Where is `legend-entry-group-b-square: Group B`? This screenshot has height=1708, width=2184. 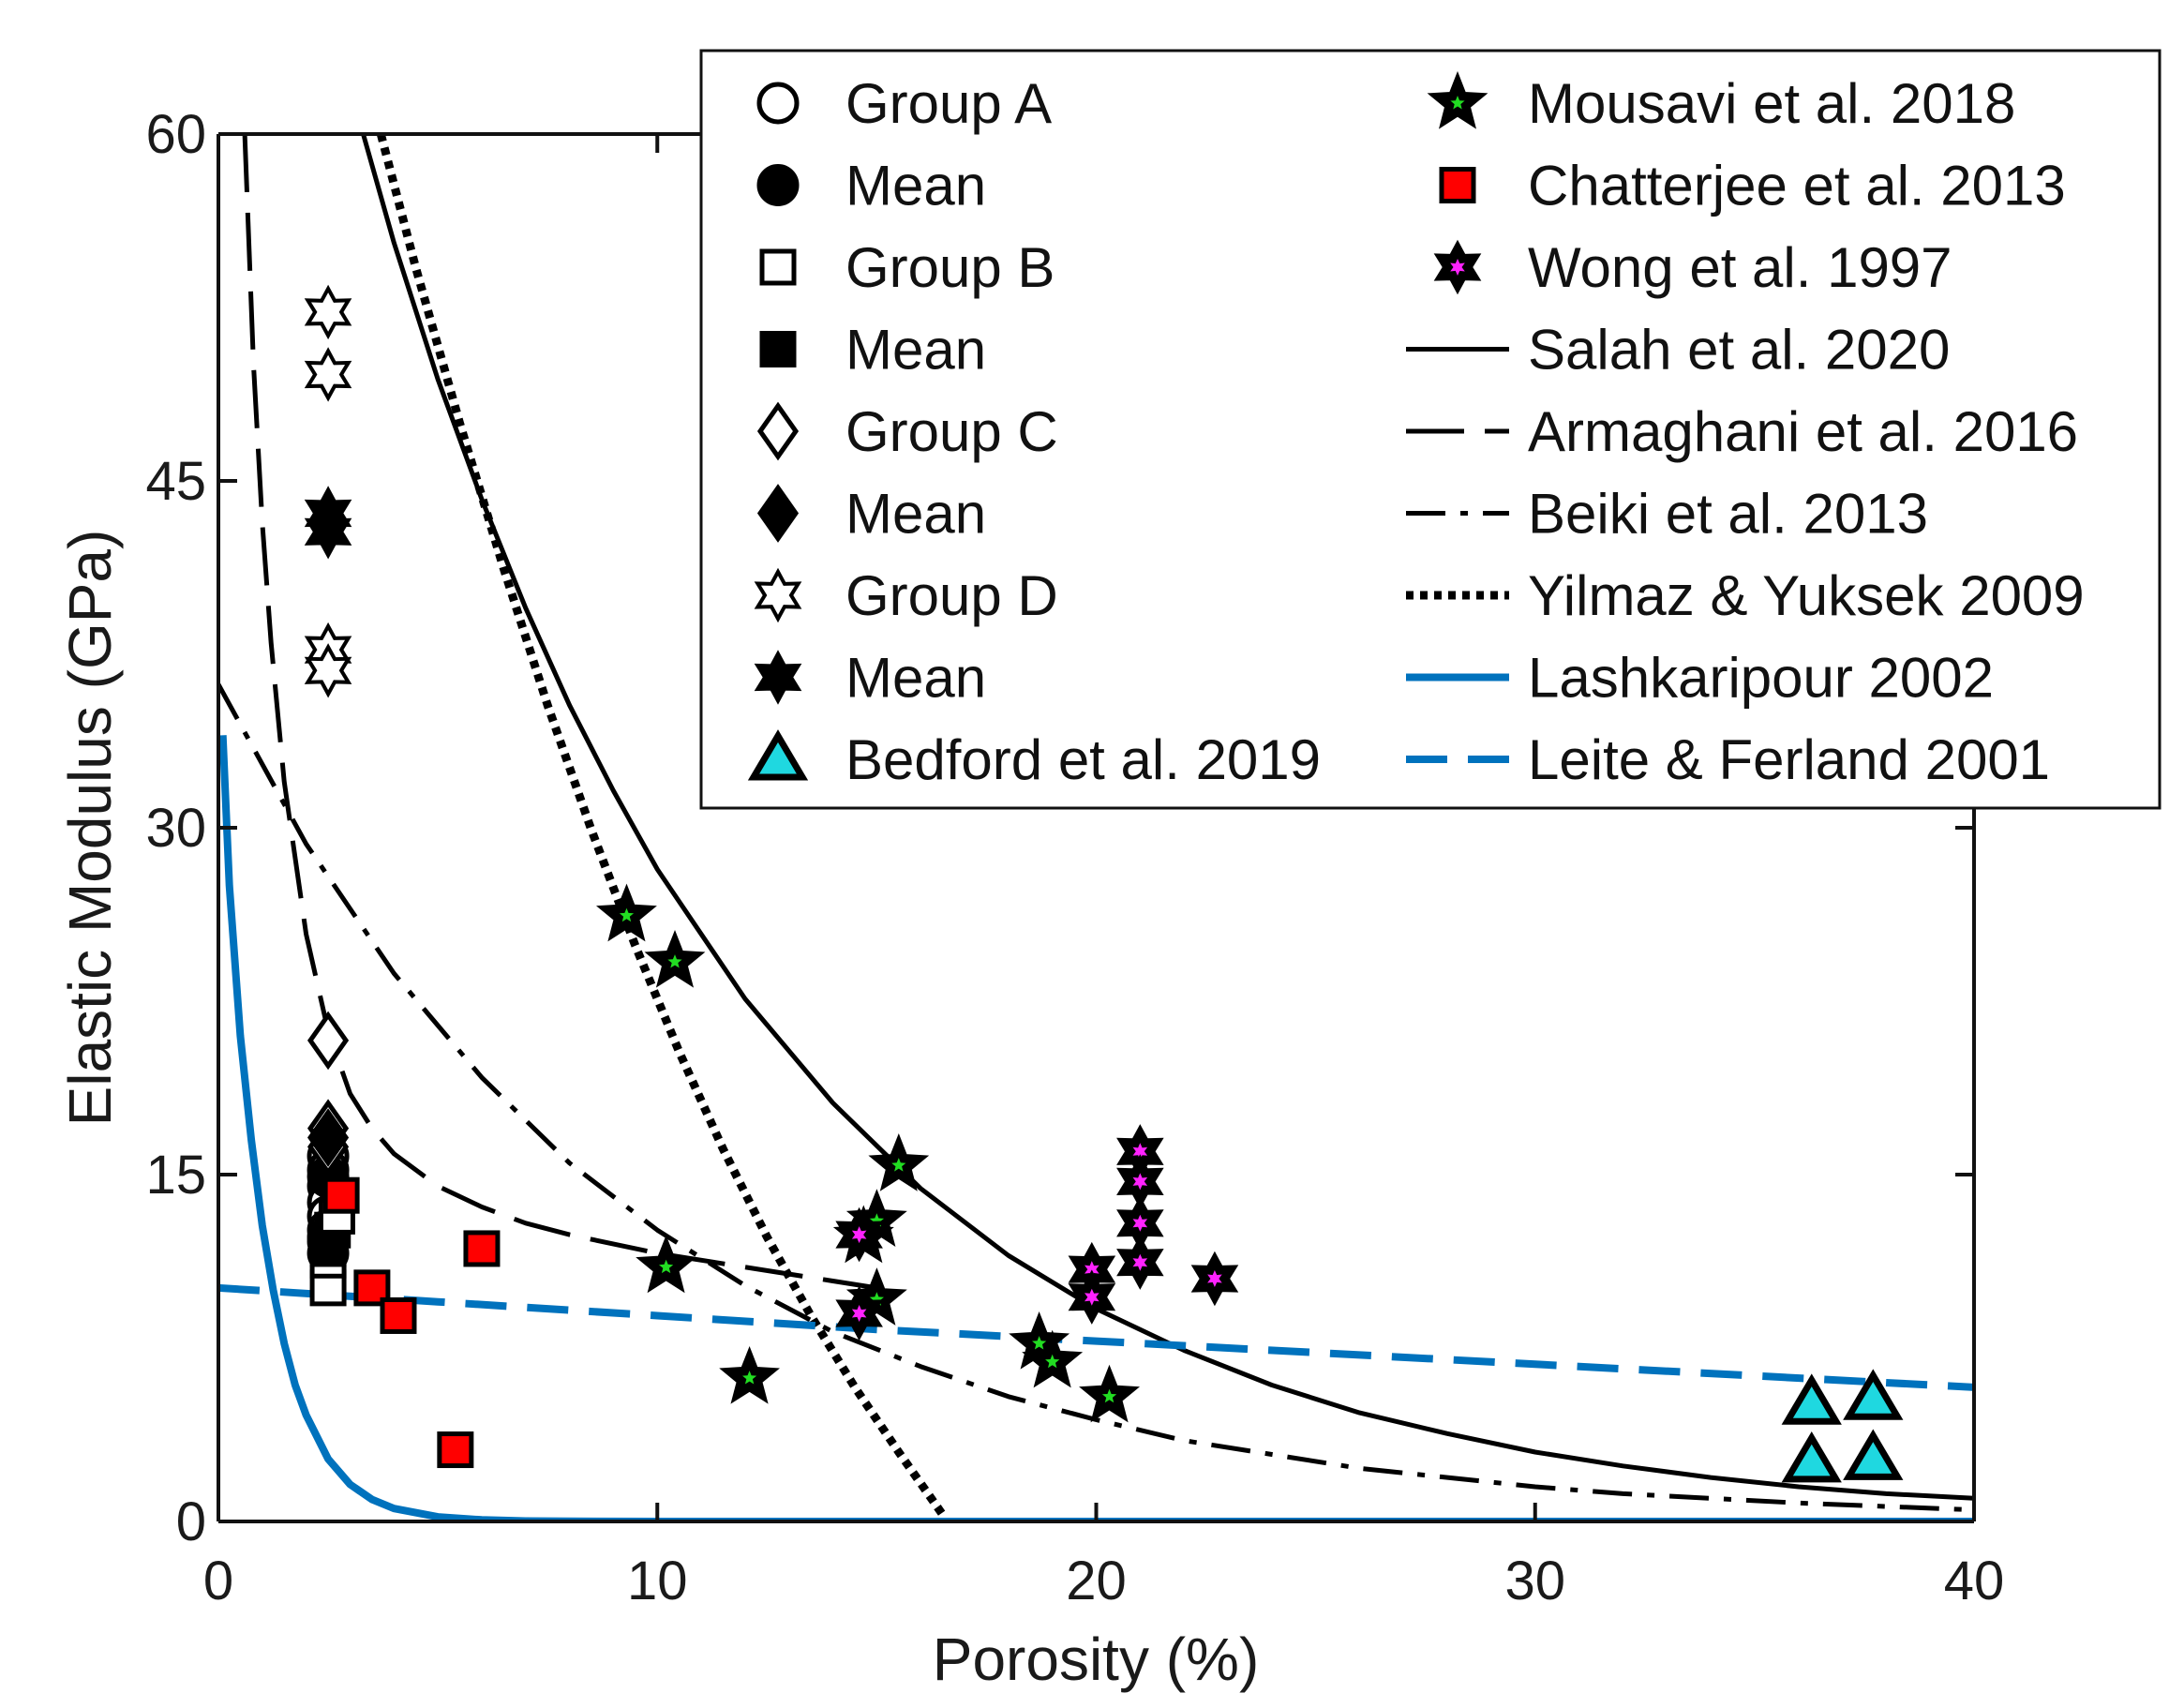
legend-entry-group-b-square: Group B is located at coordinates (907, 267).